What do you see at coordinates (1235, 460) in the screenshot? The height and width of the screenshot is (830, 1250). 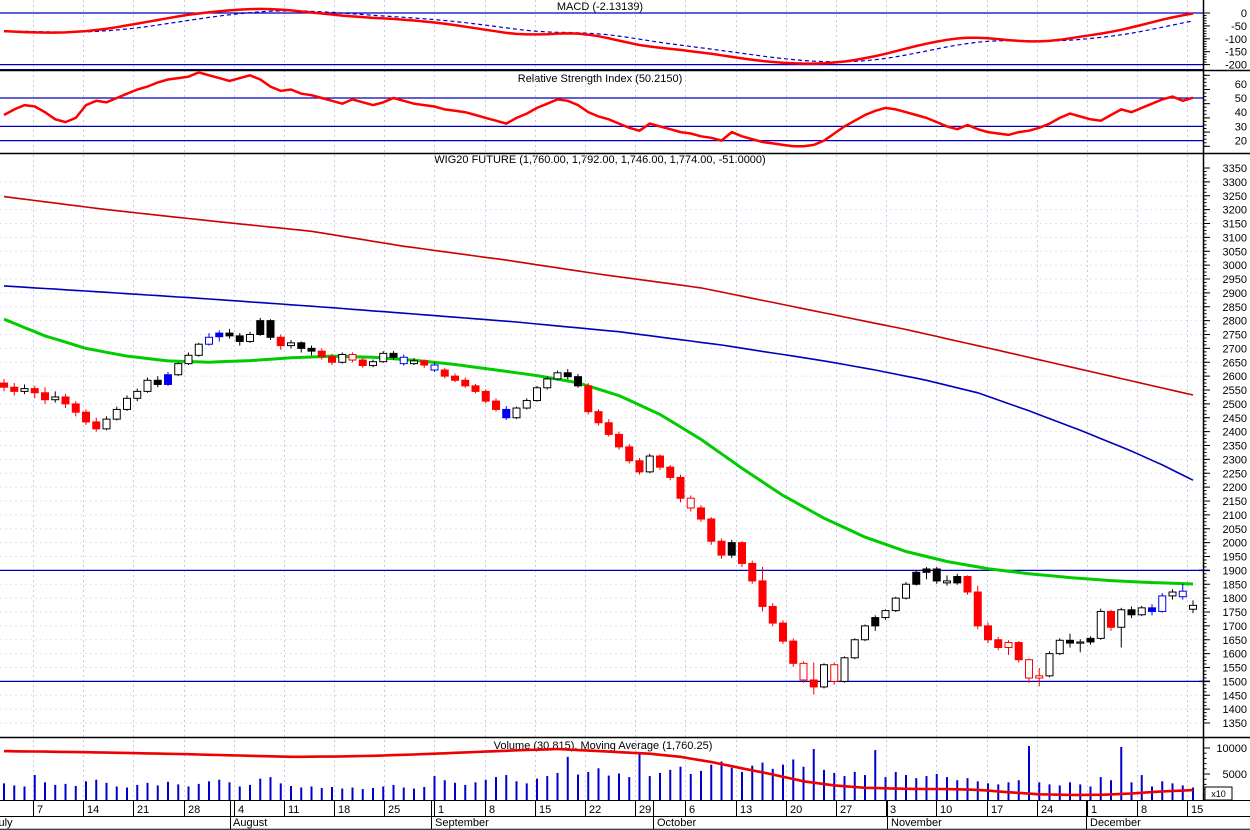 I see `svg-text: 2300` at bounding box center [1235, 460].